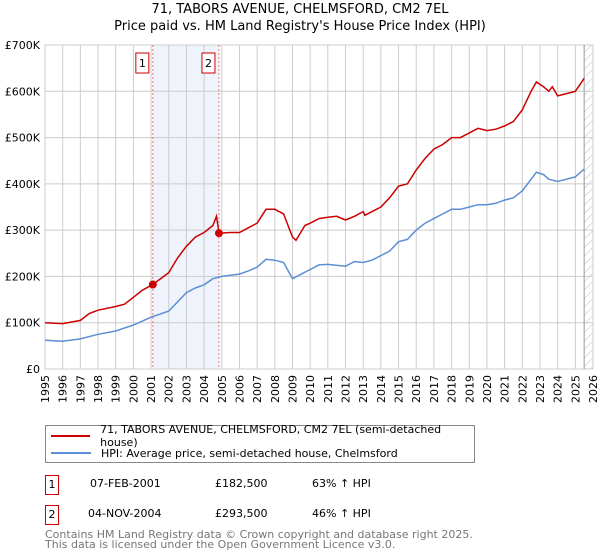 The height and width of the screenshot is (560, 600). Describe the element at coordinates (487, 389) in the screenshot. I see `x-tick-label: 2020` at that location.